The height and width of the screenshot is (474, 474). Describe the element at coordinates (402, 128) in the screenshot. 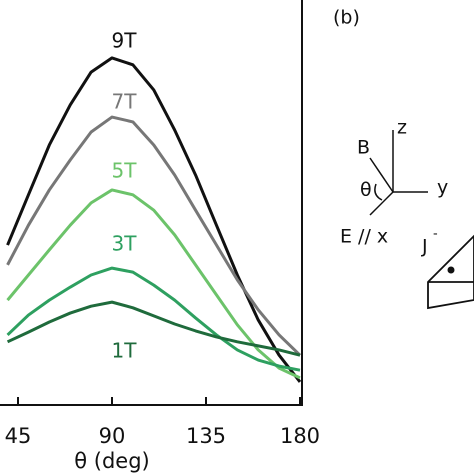

I see `diagram-label: z` at that location.